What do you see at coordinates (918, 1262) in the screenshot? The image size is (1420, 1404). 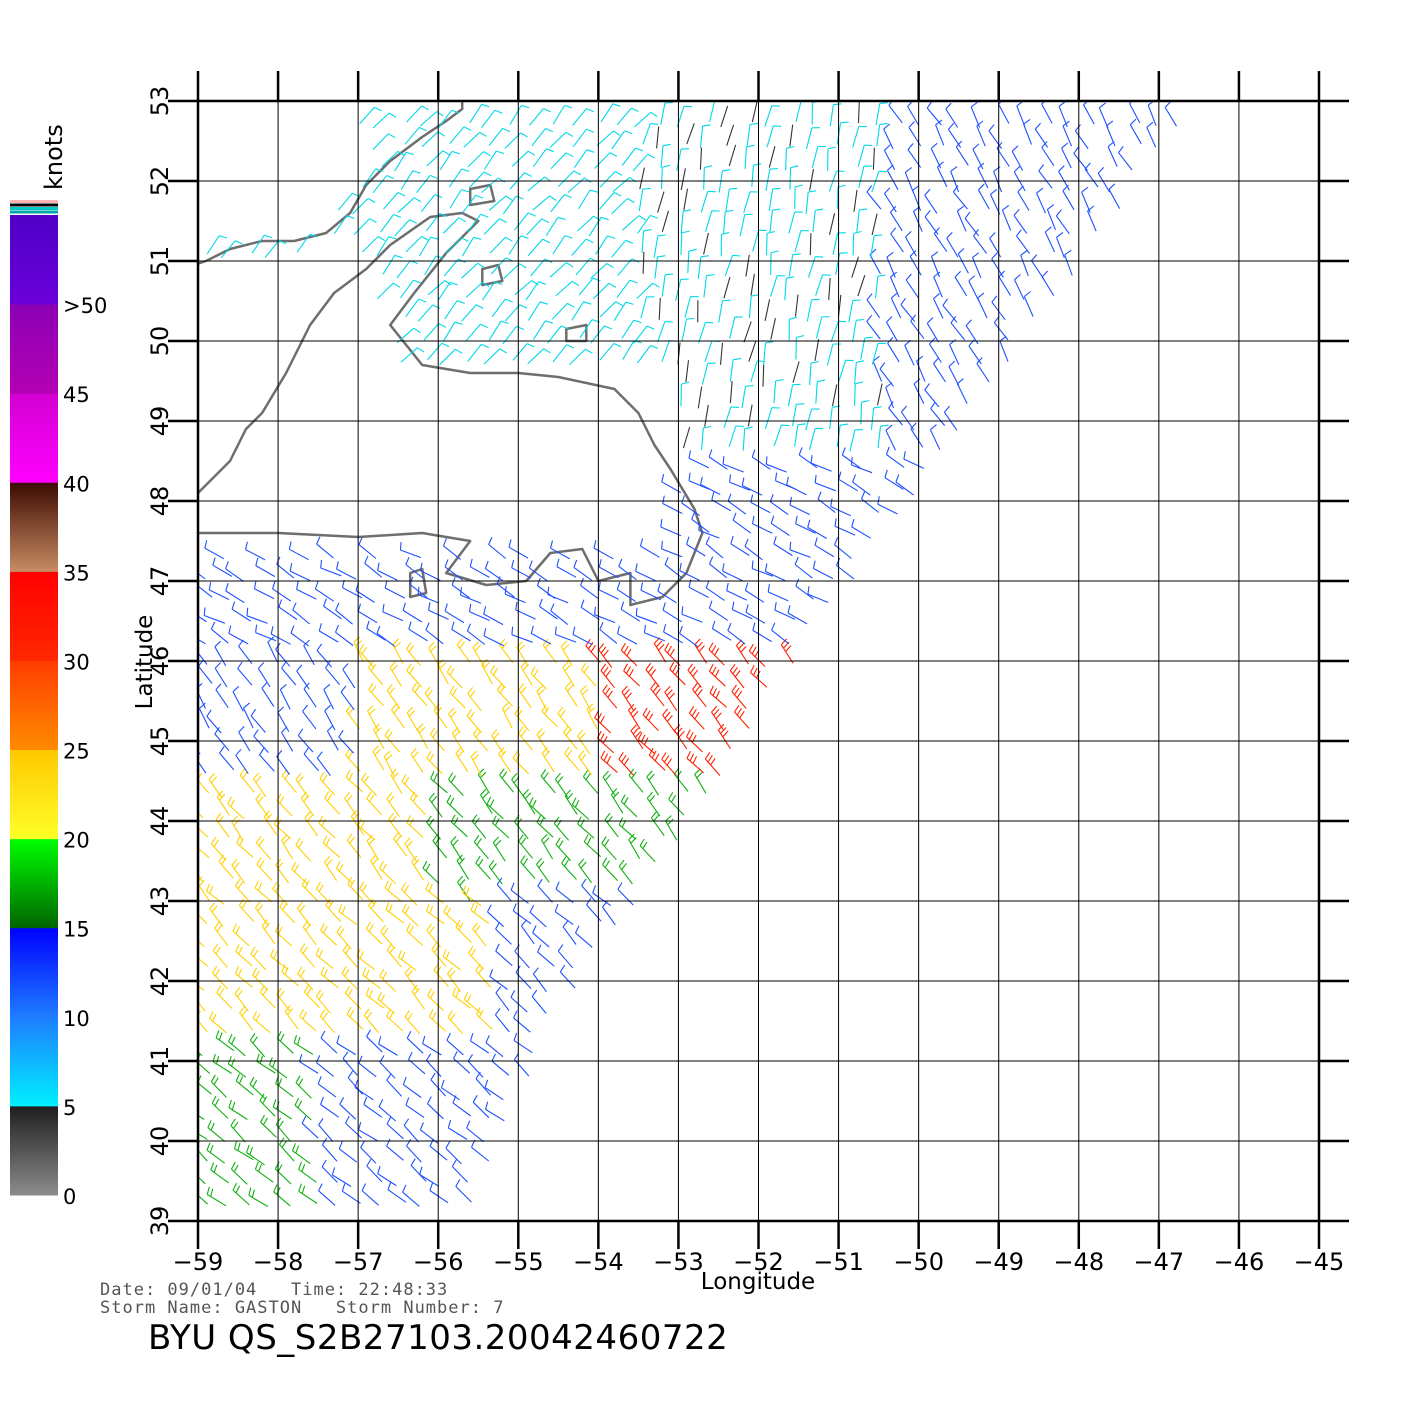 I see `lon-tick-label: −50` at bounding box center [918, 1262].